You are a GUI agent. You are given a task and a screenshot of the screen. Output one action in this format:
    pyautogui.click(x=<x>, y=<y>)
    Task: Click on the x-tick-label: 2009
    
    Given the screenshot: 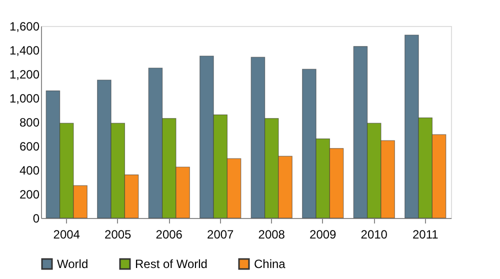 What is the action you would take?
    pyautogui.click(x=323, y=235)
    